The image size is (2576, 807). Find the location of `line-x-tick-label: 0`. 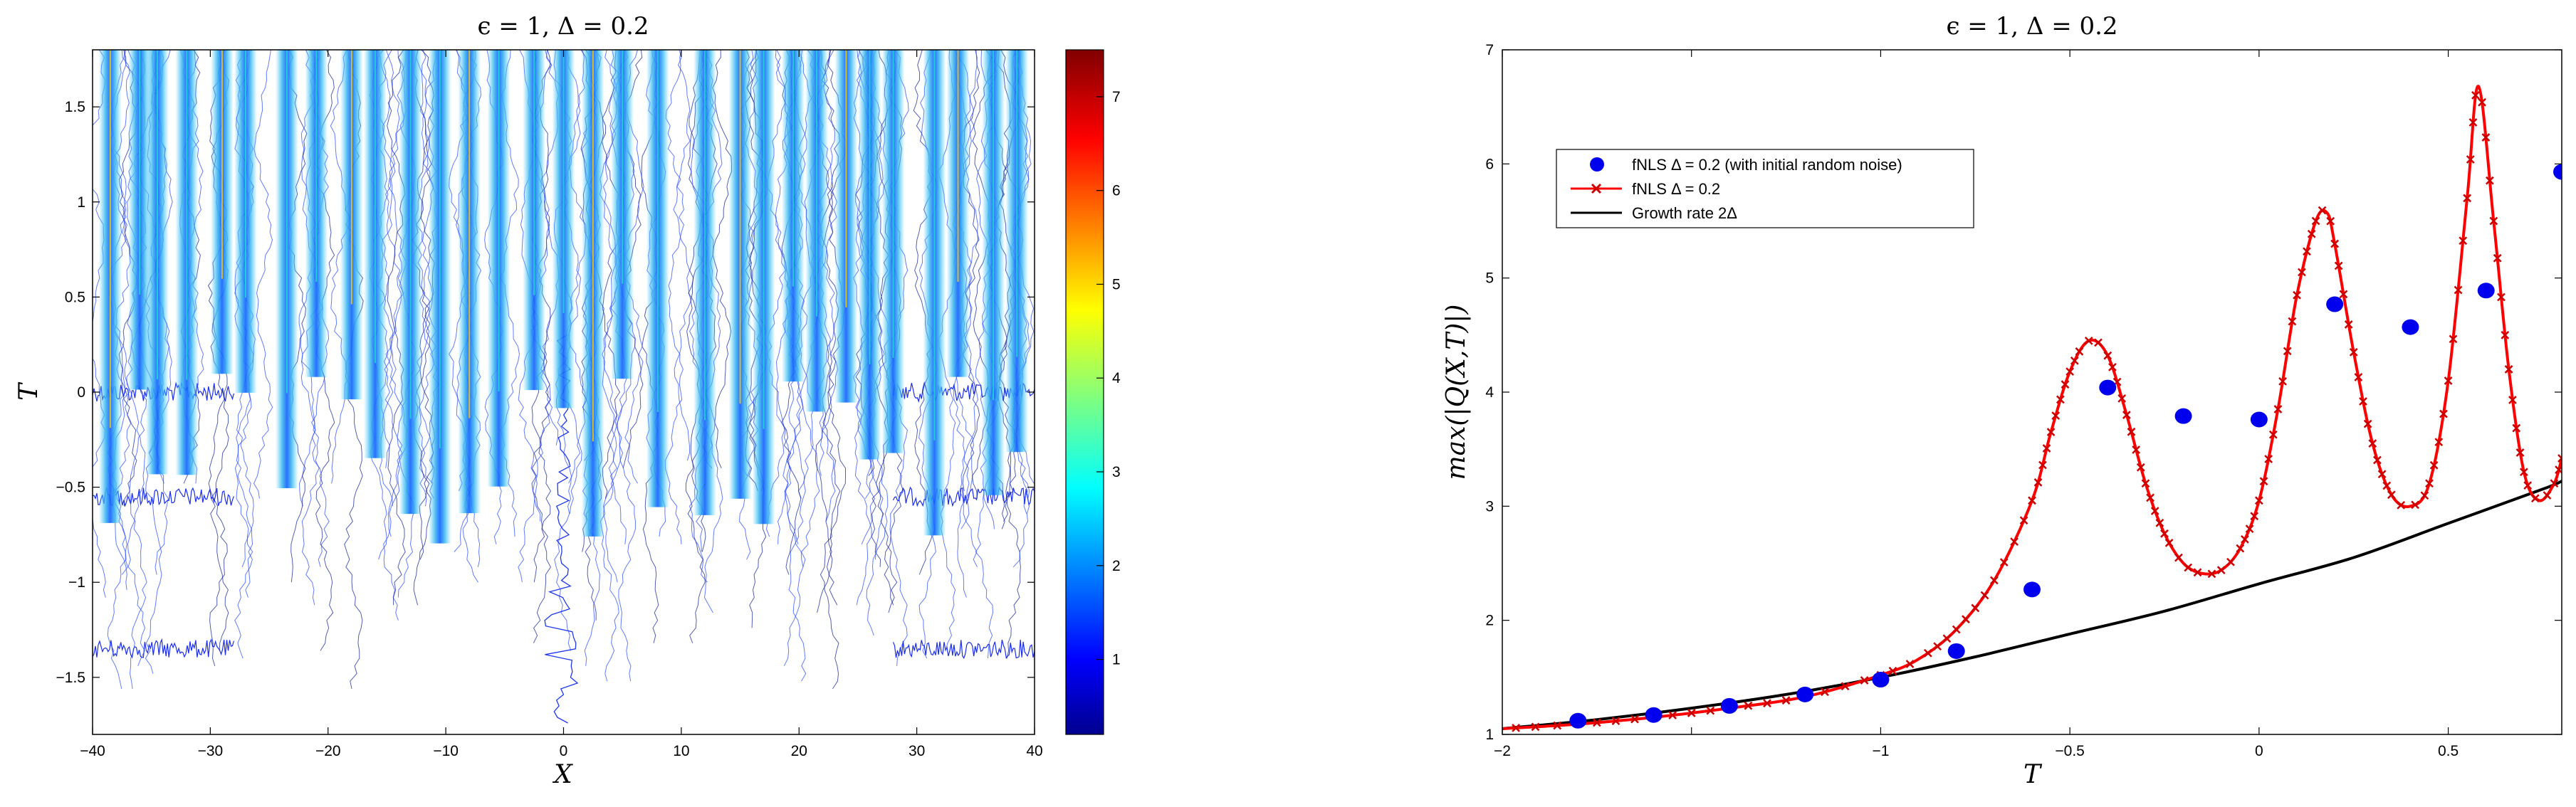

line-x-tick-label: 0 is located at coordinates (2259, 751).